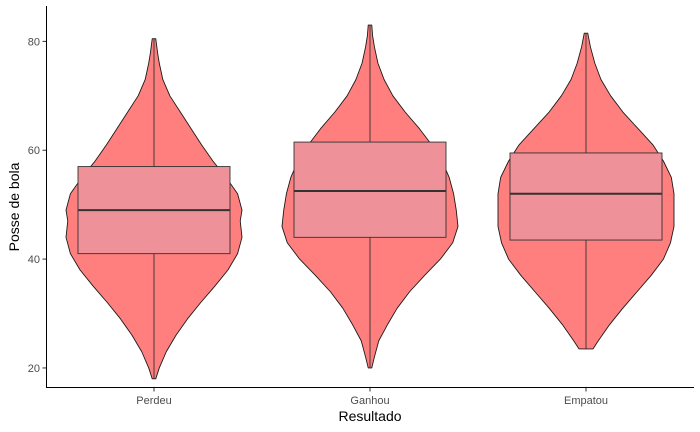 Image resolution: width=700 pixels, height=432 pixels. I want to click on x-axis-ticks: Perdeu Ganhou Empatou, so click(372, 397).